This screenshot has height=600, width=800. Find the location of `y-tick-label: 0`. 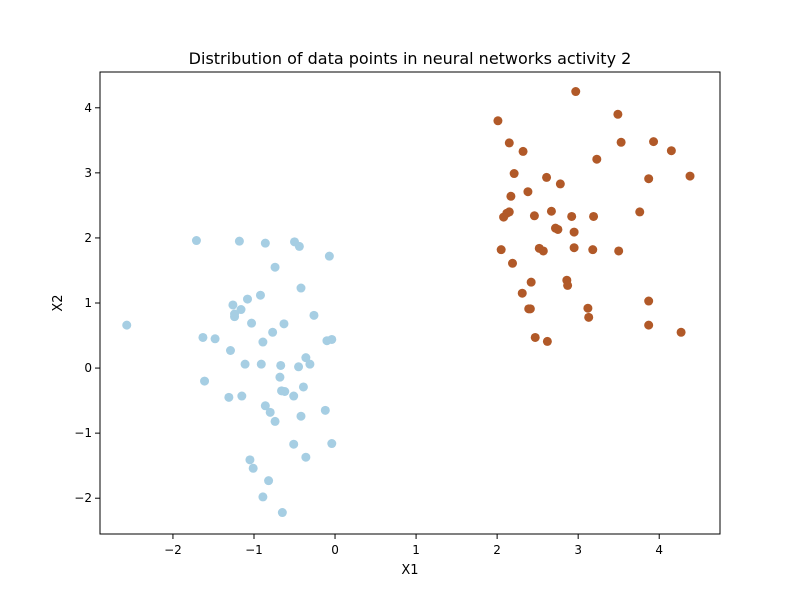

y-tick-label: 0 is located at coordinates (88, 368).